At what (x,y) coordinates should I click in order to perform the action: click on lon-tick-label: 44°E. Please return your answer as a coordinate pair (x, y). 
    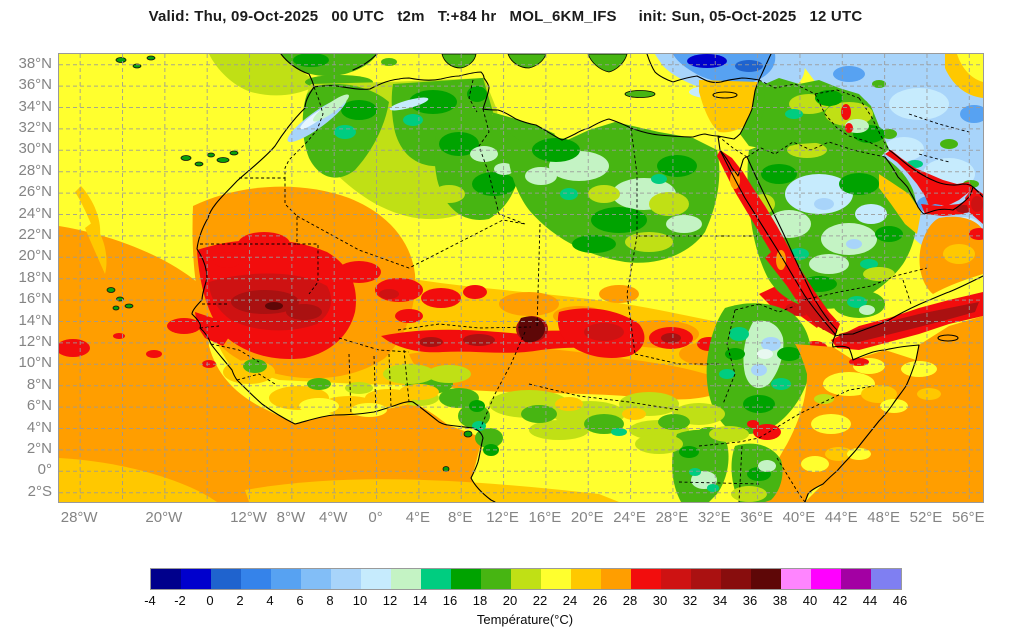
    Looking at the image, I should click on (841, 517).